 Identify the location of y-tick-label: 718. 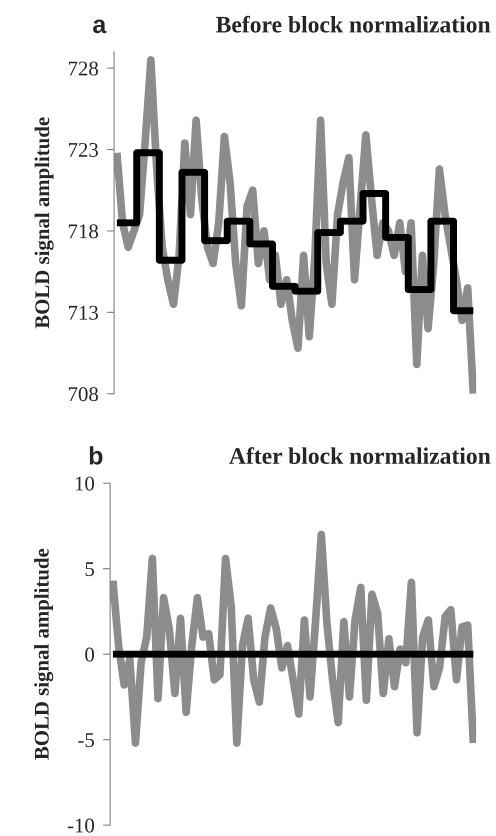
(83, 231).